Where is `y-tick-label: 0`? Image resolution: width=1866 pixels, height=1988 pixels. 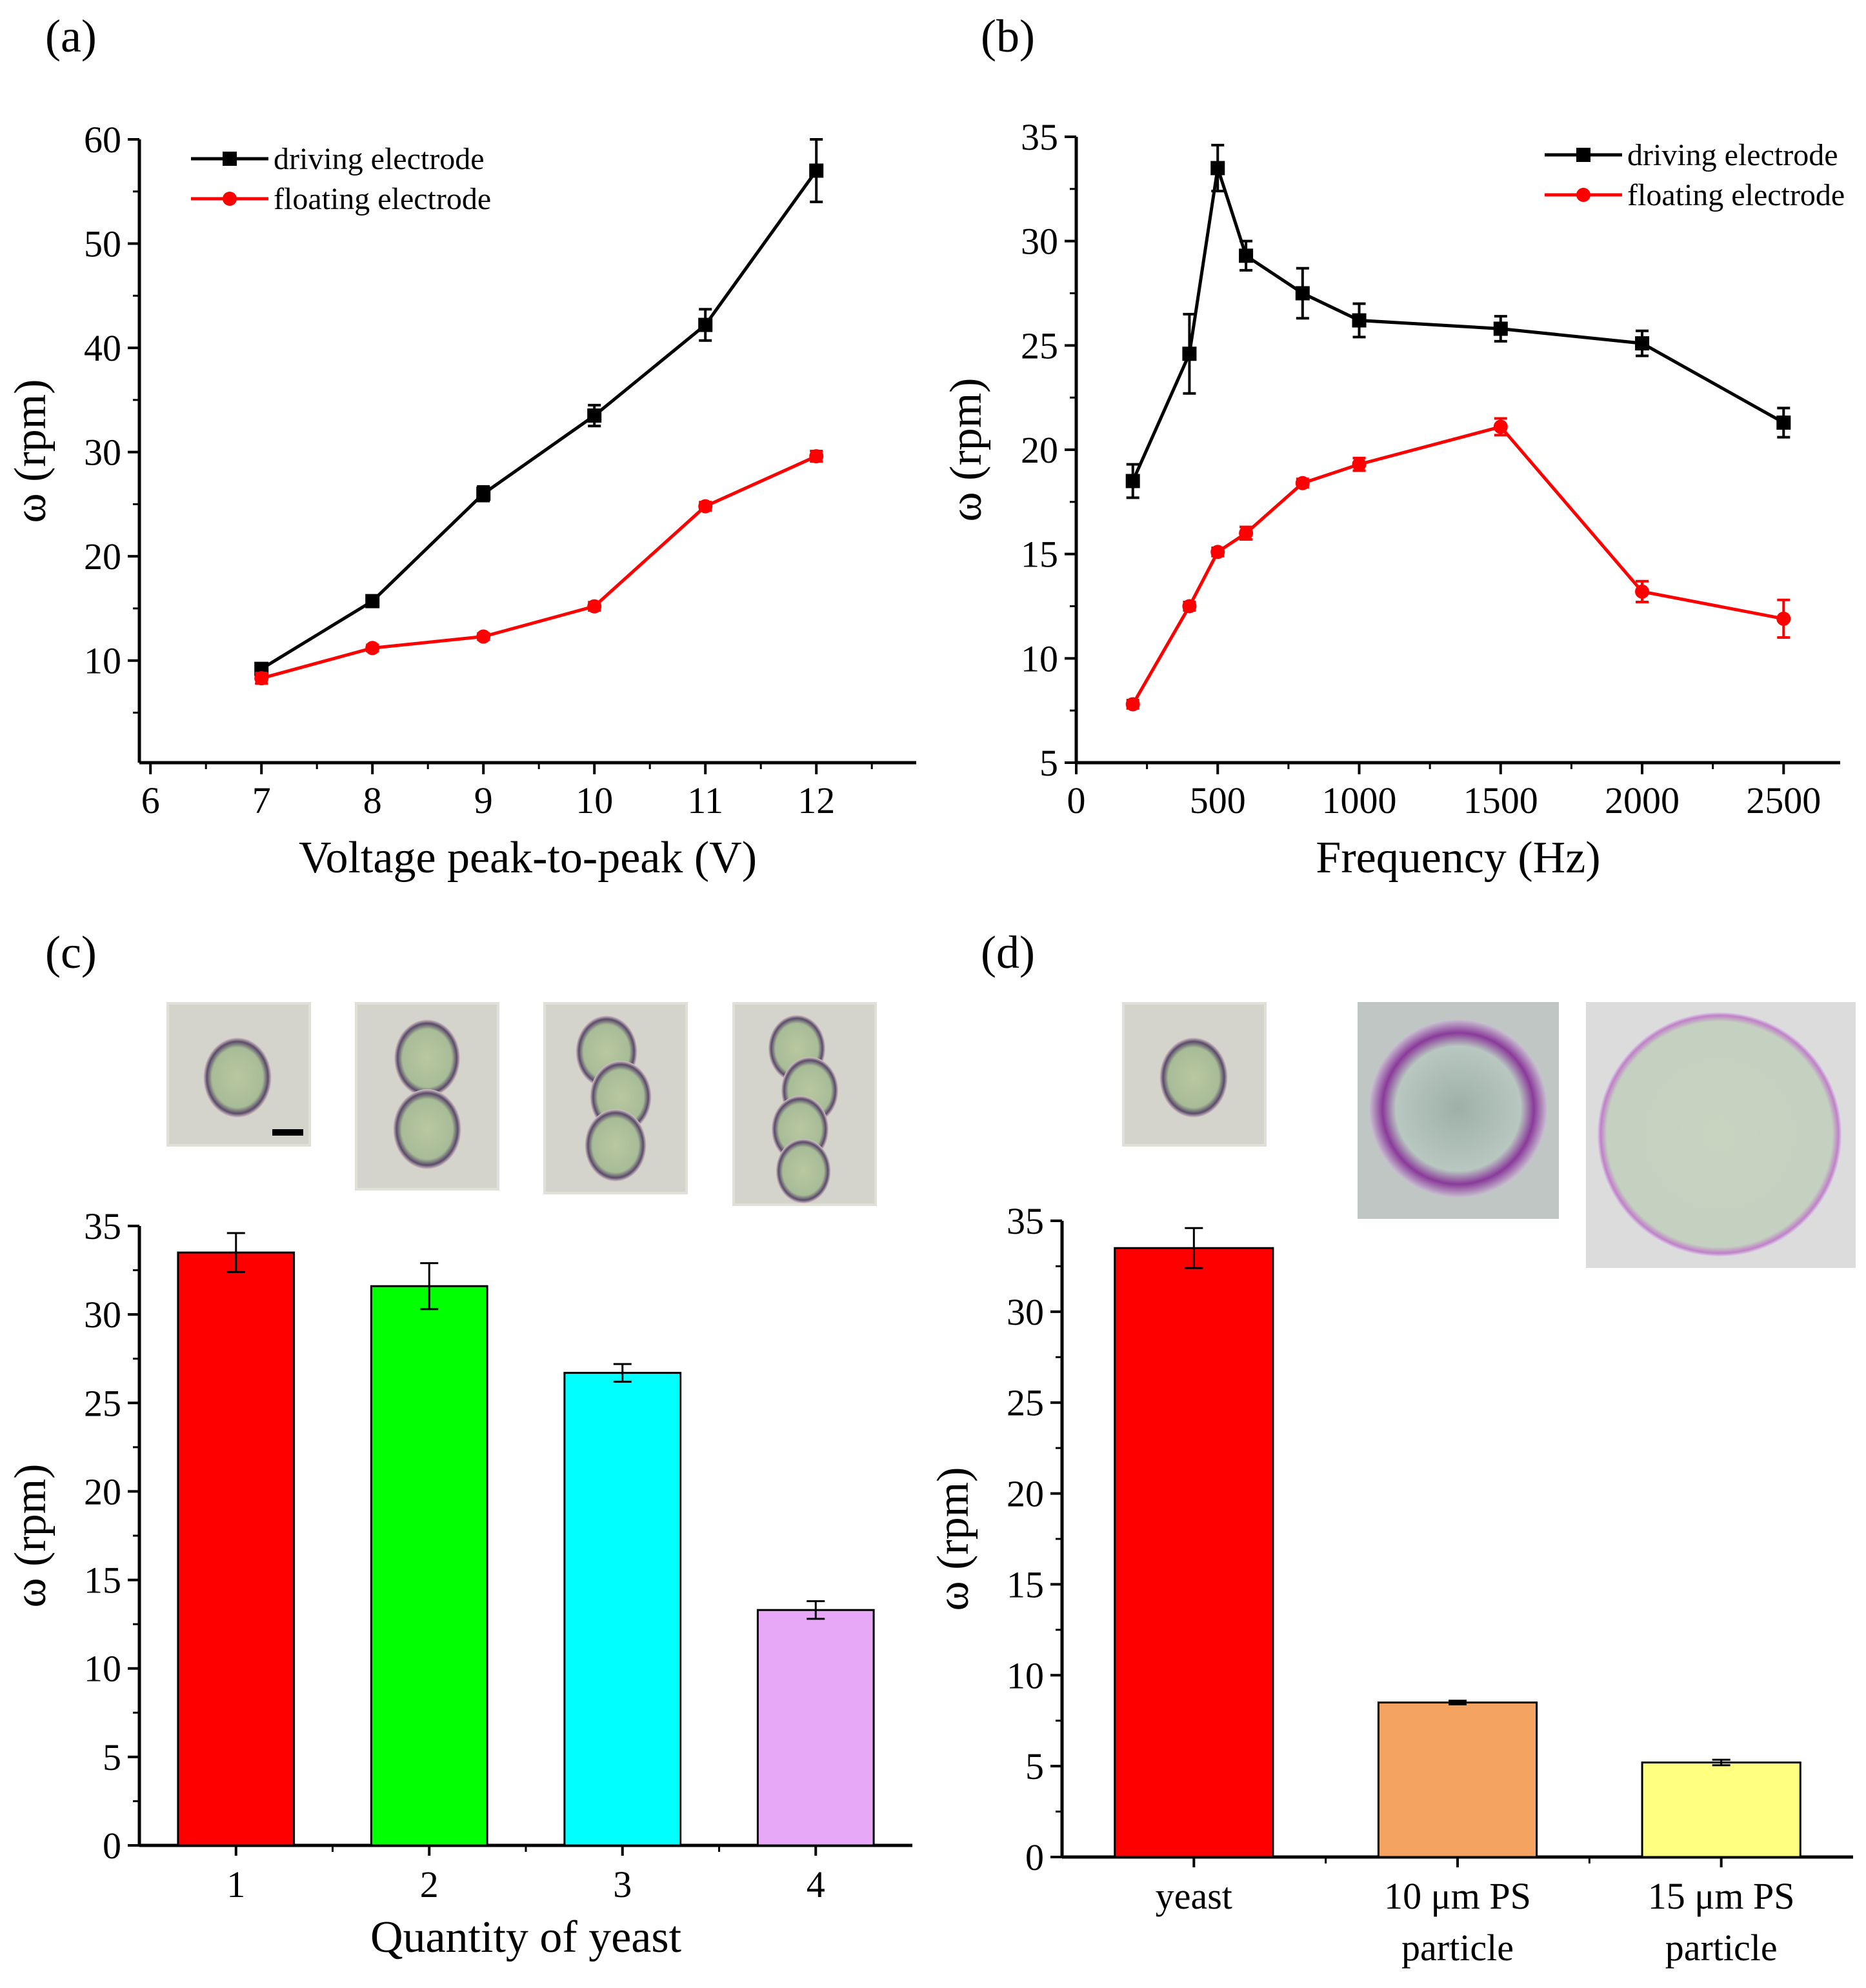 y-tick-label: 0 is located at coordinates (112, 1846).